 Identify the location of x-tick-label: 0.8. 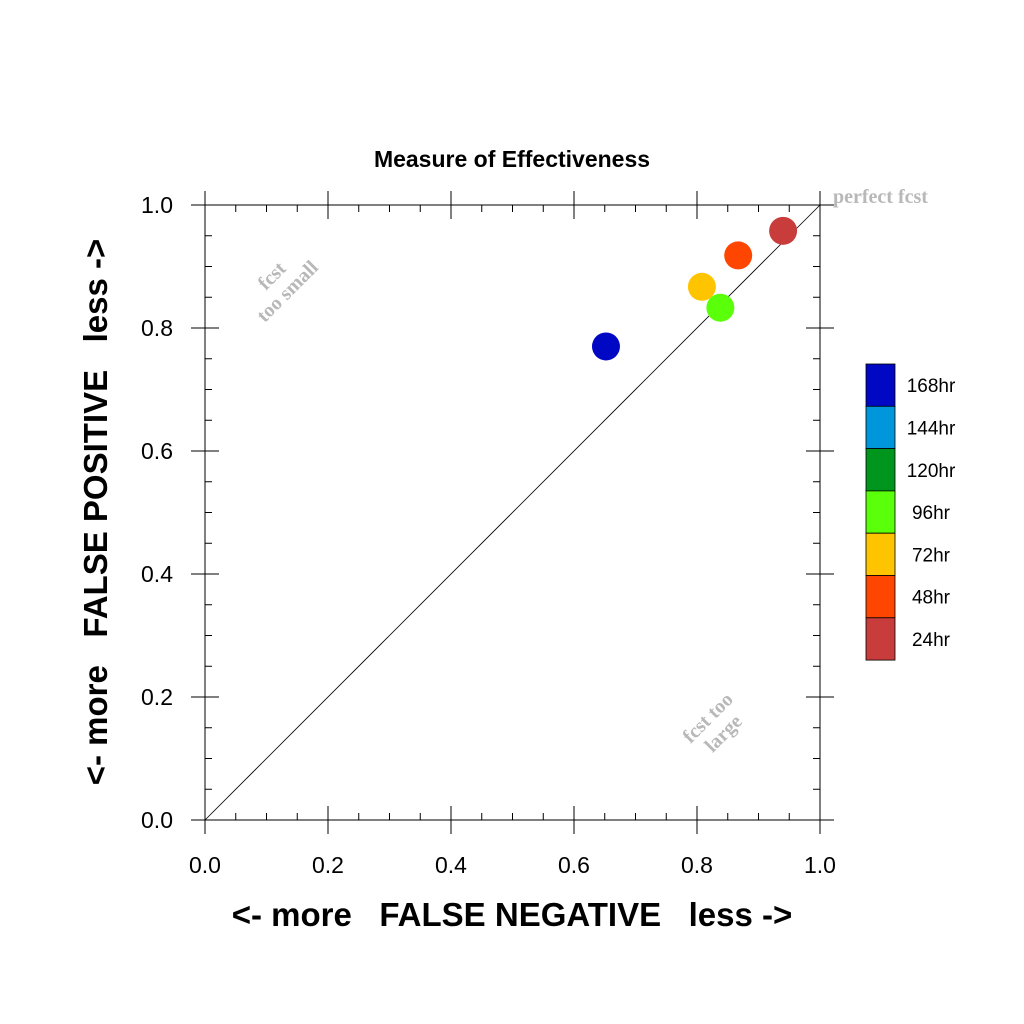
(697, 865).